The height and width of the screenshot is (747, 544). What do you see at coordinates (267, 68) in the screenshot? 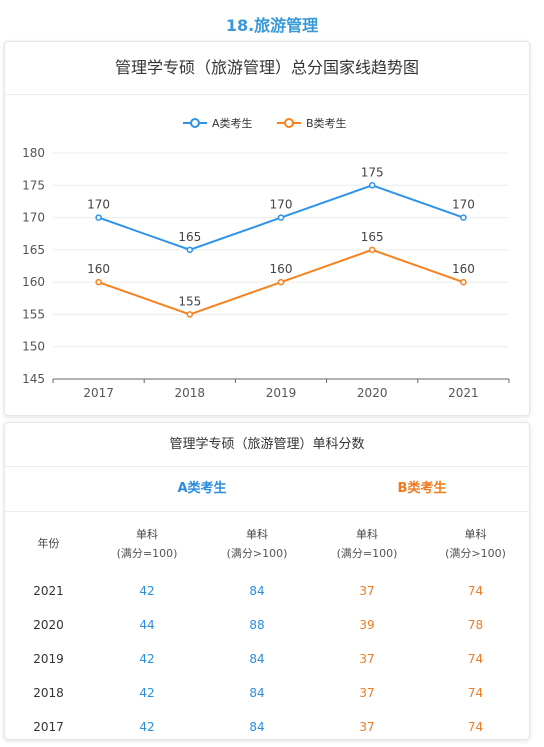
I see `chart-title: 管理学专硕（旅游管理）总分国家线趋势图` at bounding box center [267, 68].